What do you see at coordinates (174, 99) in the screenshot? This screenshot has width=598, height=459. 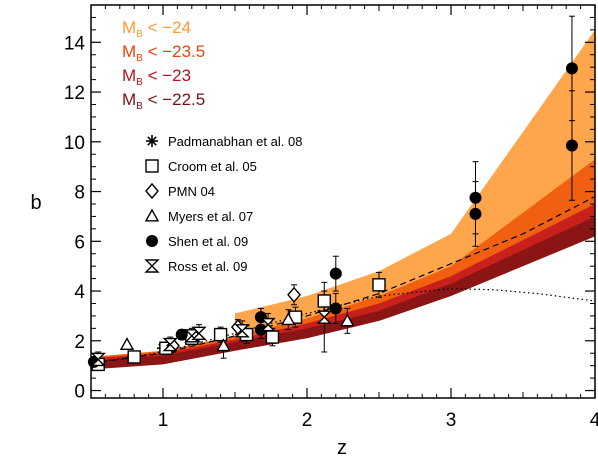 I see `magnitude-threshold: < −22.5` at bounding box center [174, 99].